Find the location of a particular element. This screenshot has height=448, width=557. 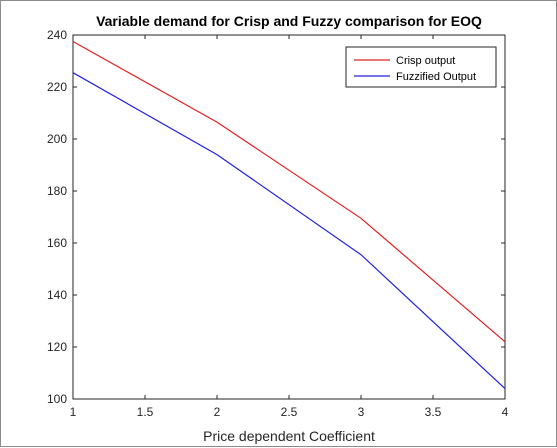

y-tick-label: 100 is located at coordinates (57, 399).